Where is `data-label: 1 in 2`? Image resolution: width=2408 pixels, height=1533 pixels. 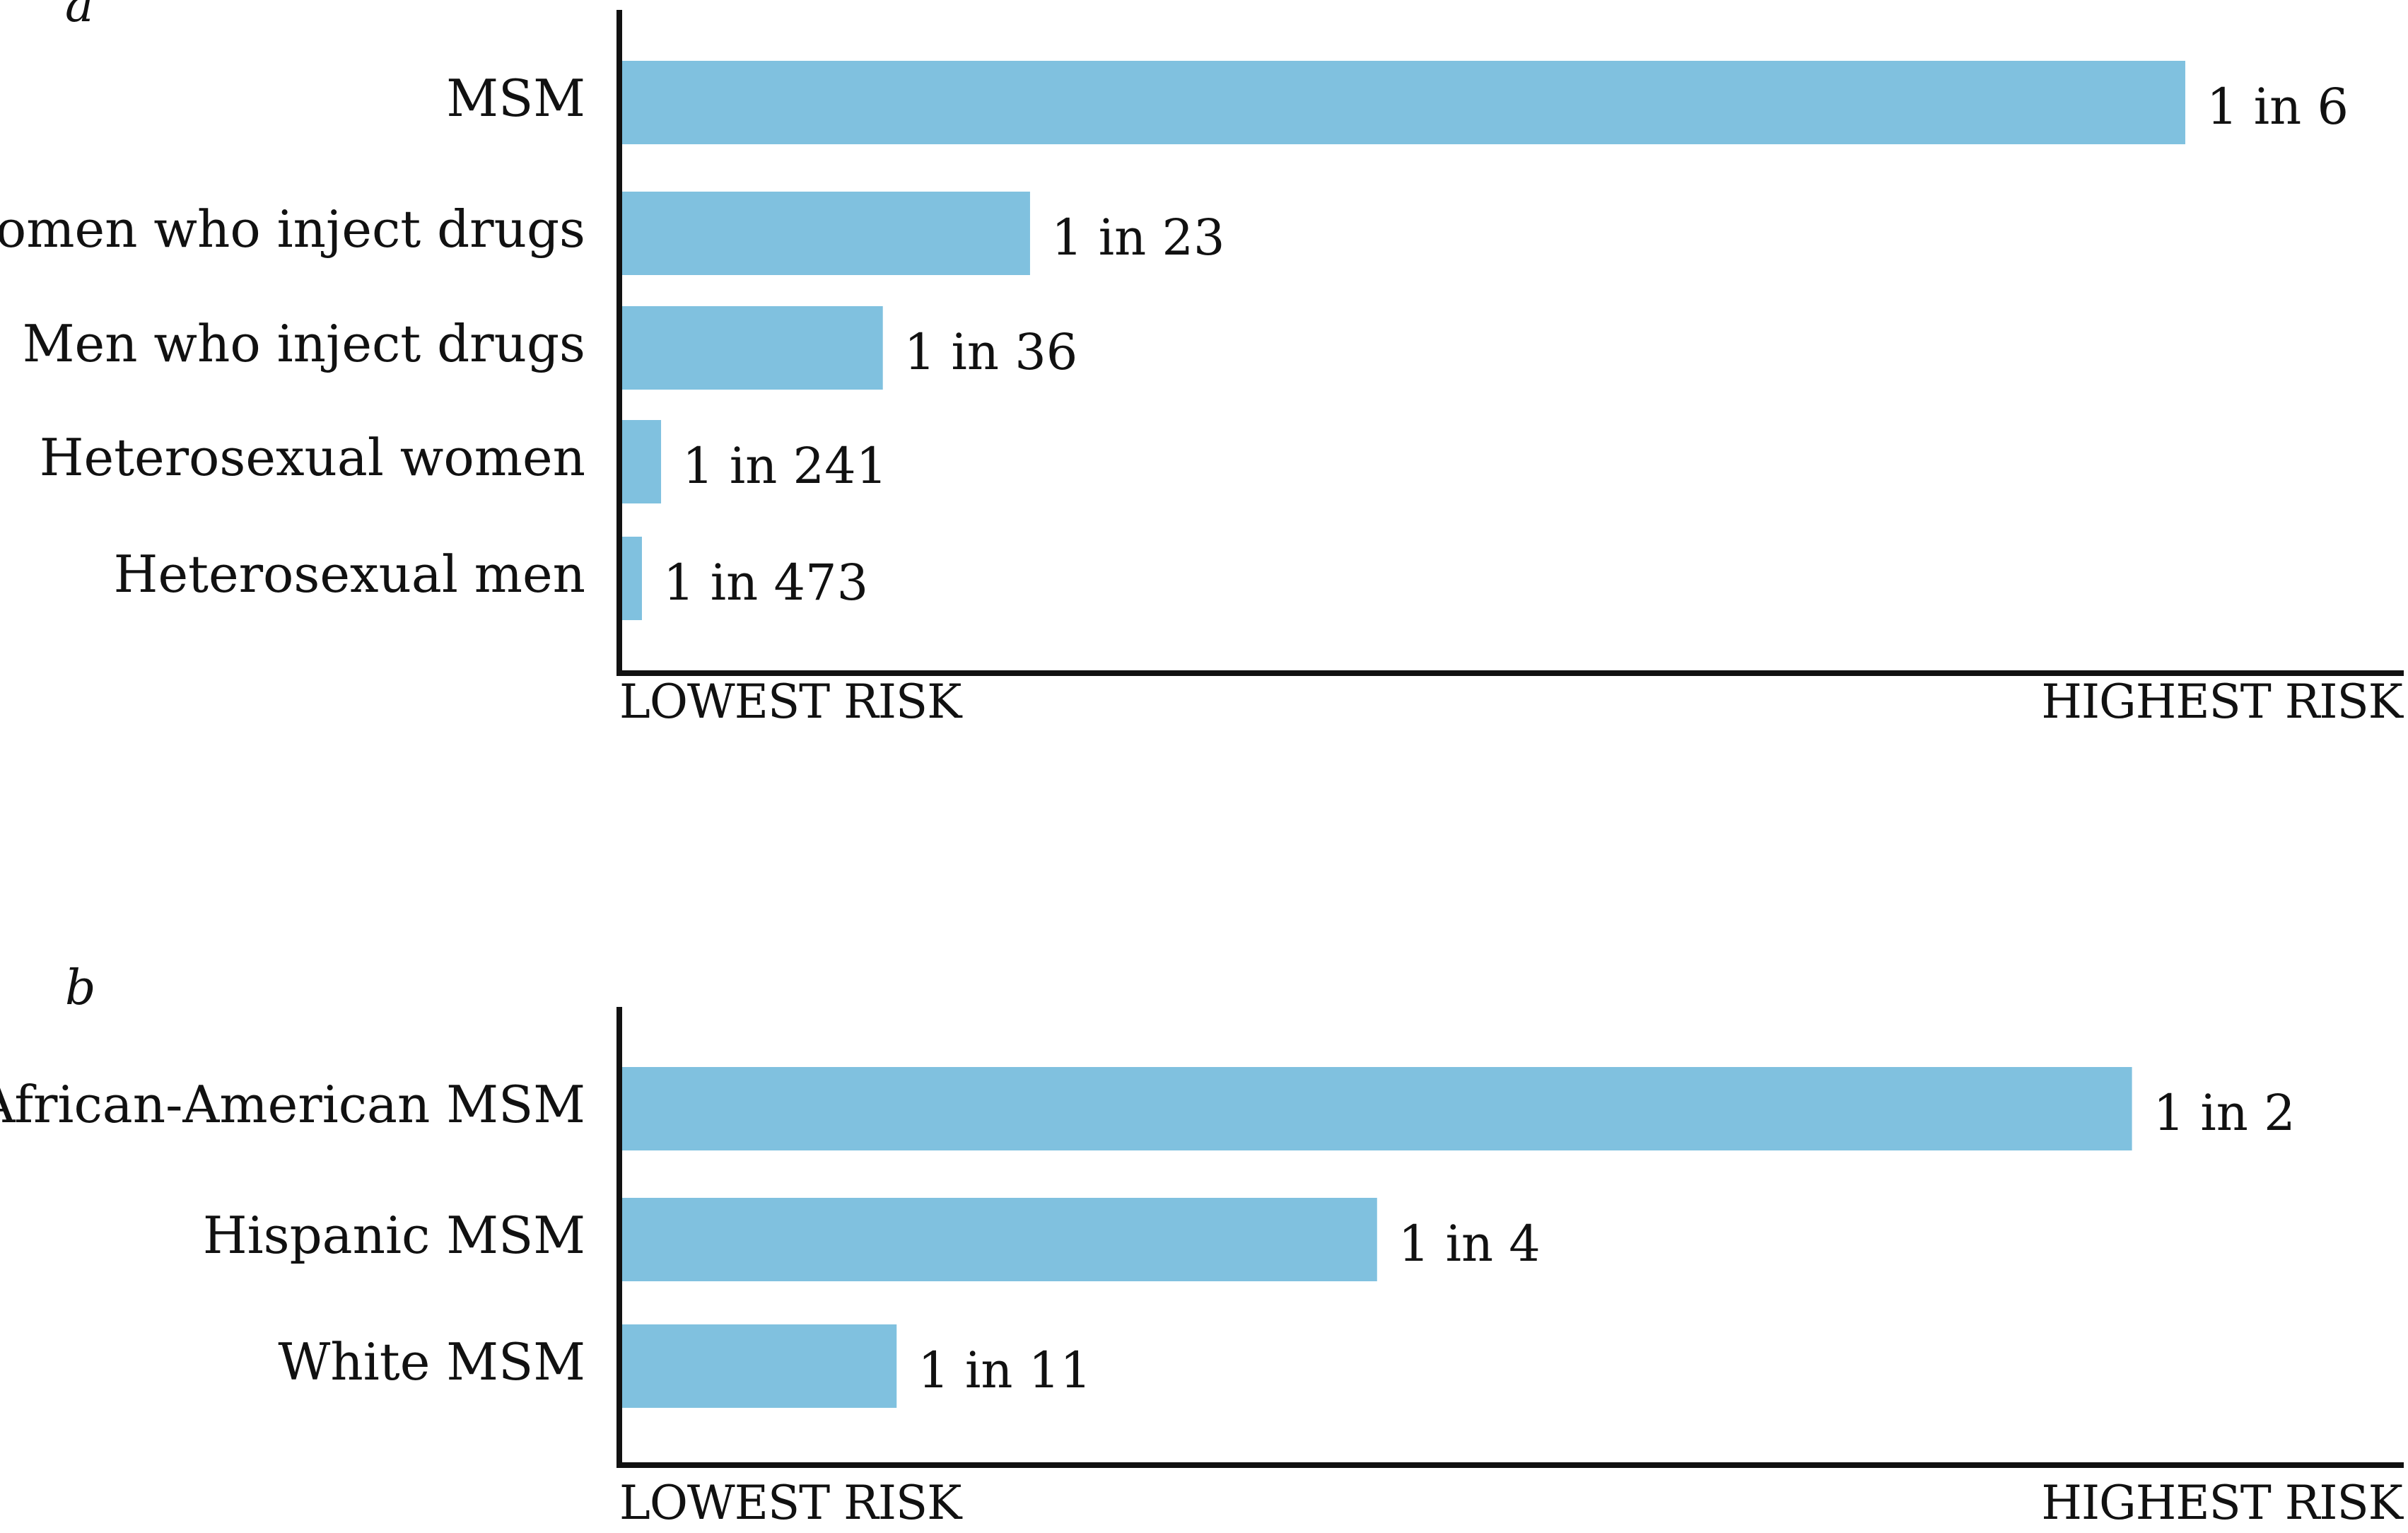
data-label: 1 in 2 is located at coordinates (2224, 1113).